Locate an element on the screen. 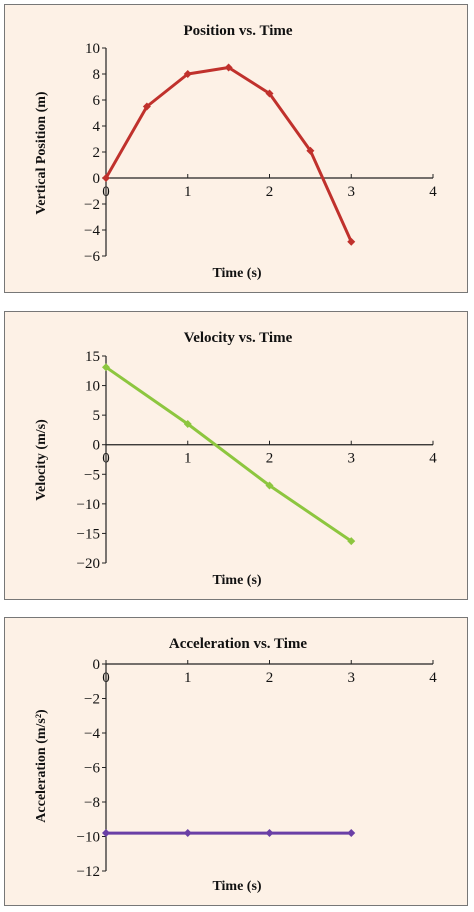 This screenshot has width=474, height=912. y-tick-label: −8 is located at coordinates (92, 803).